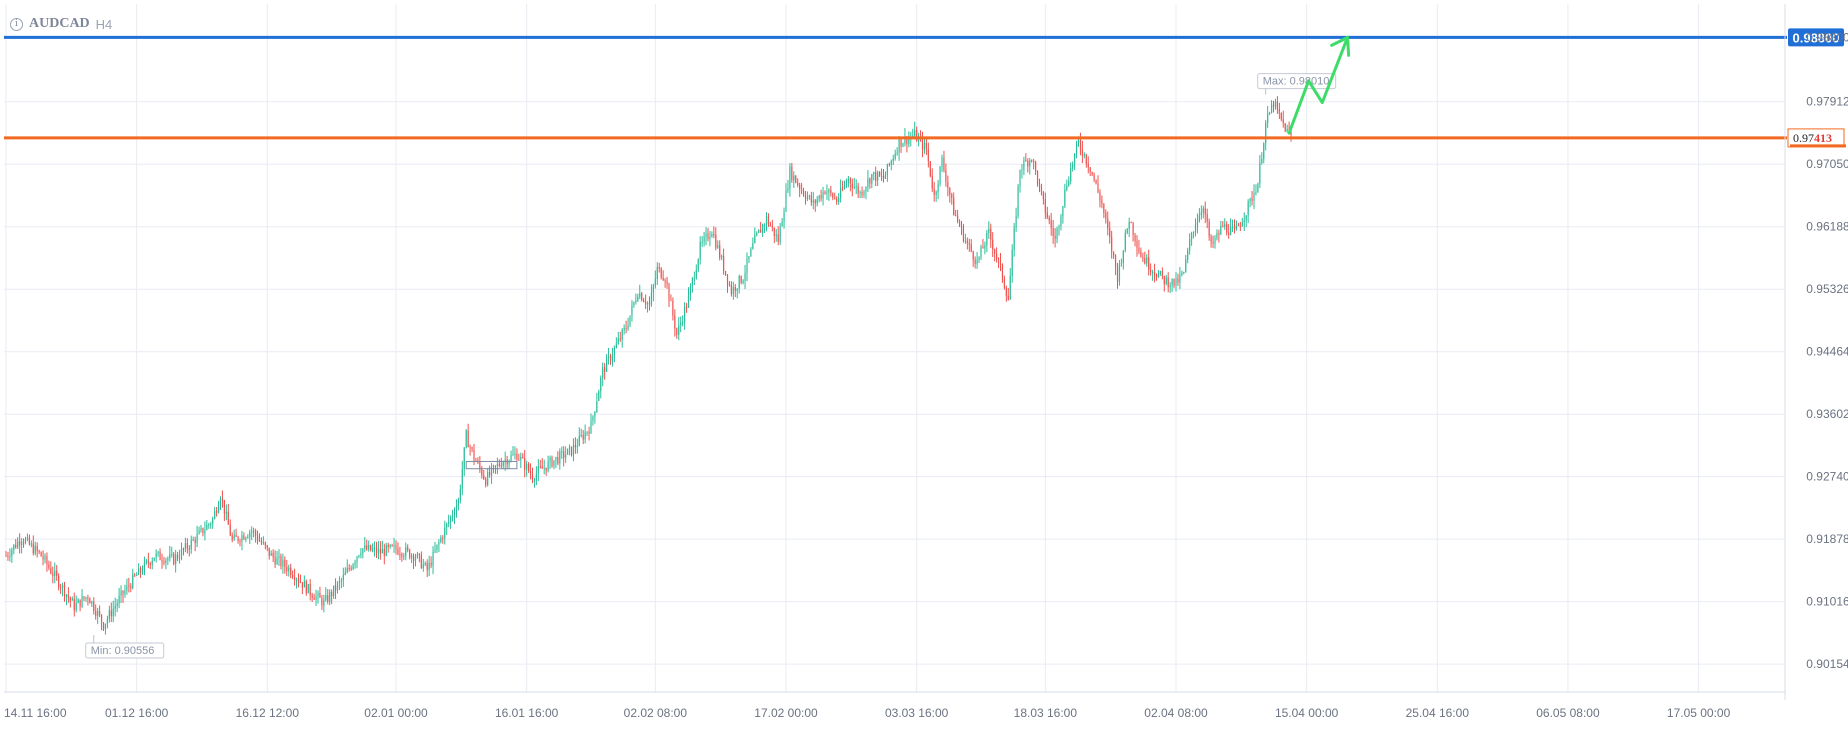 This screenshot has height=729, width=1848. What do you see at coordinates (16, 24) in the screenshot?
I see `info-circle-icon: i` at bounding box center [16, 24].